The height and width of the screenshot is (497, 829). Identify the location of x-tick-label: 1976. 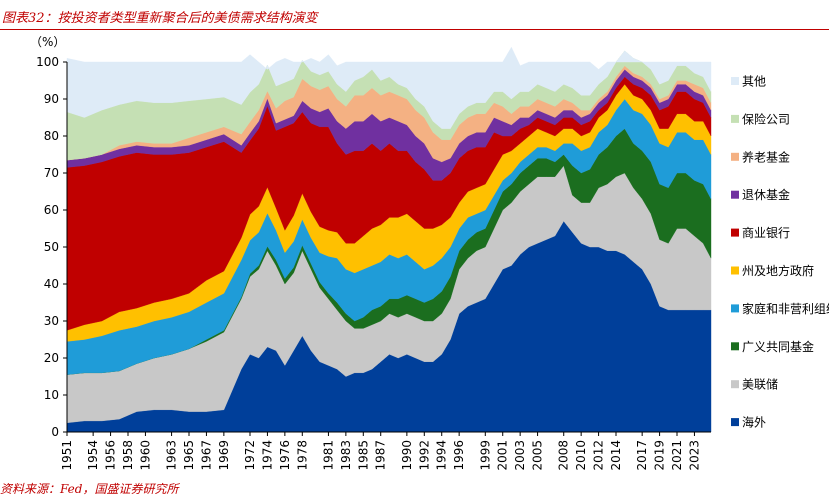
(285, 455).